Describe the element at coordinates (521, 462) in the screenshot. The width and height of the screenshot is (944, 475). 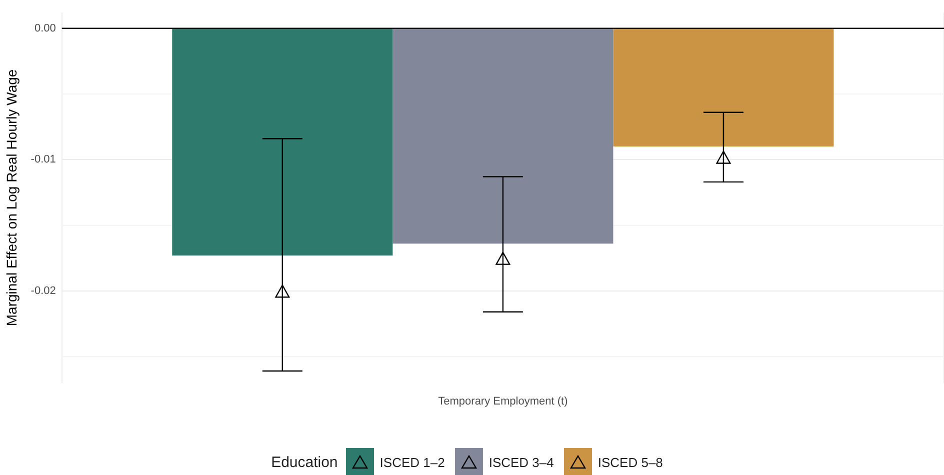
I see `legend-label: ISCED 3–4` at that location.